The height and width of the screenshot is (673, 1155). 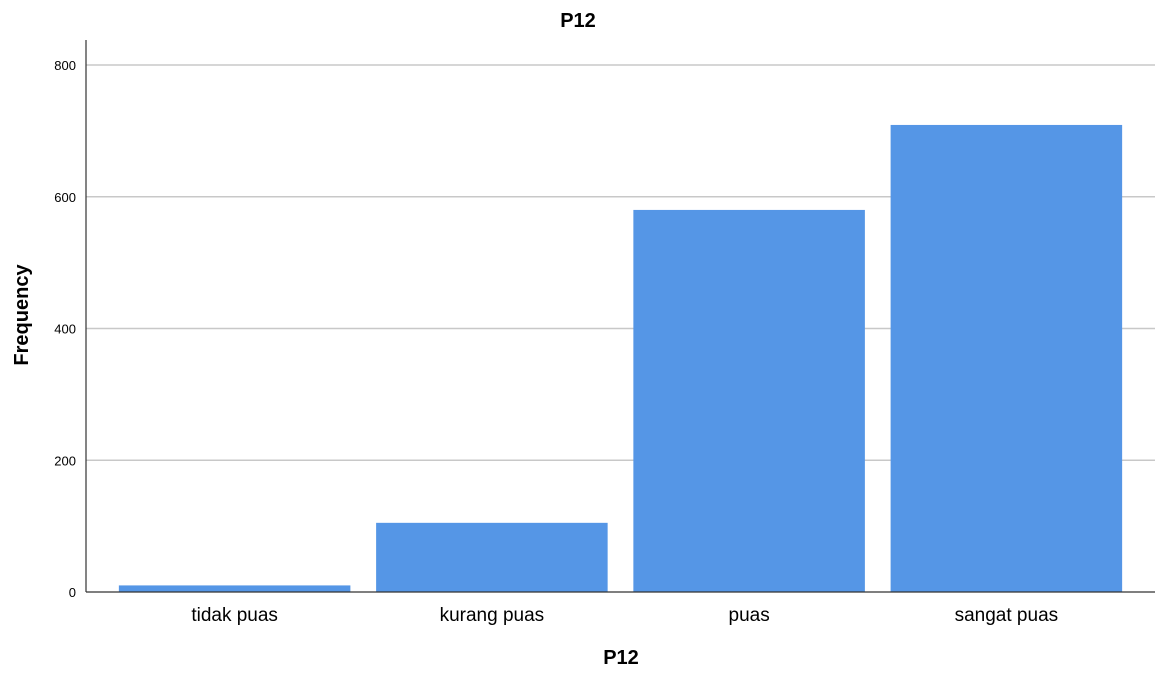 What do you see at coordinates (65, 197) in the screenshot?
I see `y-tick-label: 600` at bounding box center [65, 197].